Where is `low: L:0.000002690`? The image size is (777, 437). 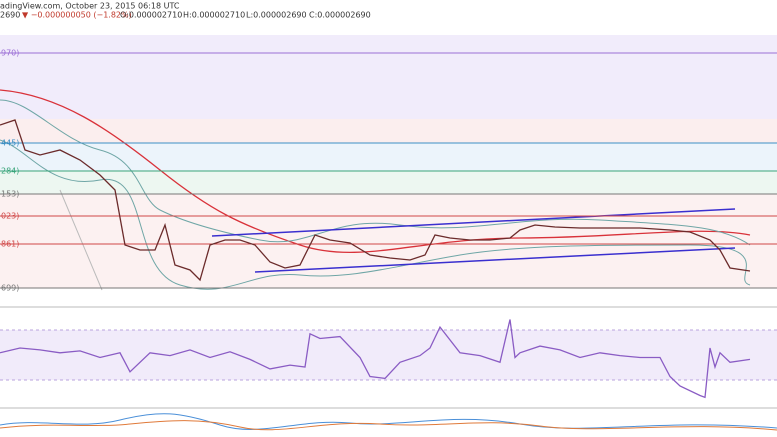 low: L:0.000002690 is located at coordinates (276, 15).